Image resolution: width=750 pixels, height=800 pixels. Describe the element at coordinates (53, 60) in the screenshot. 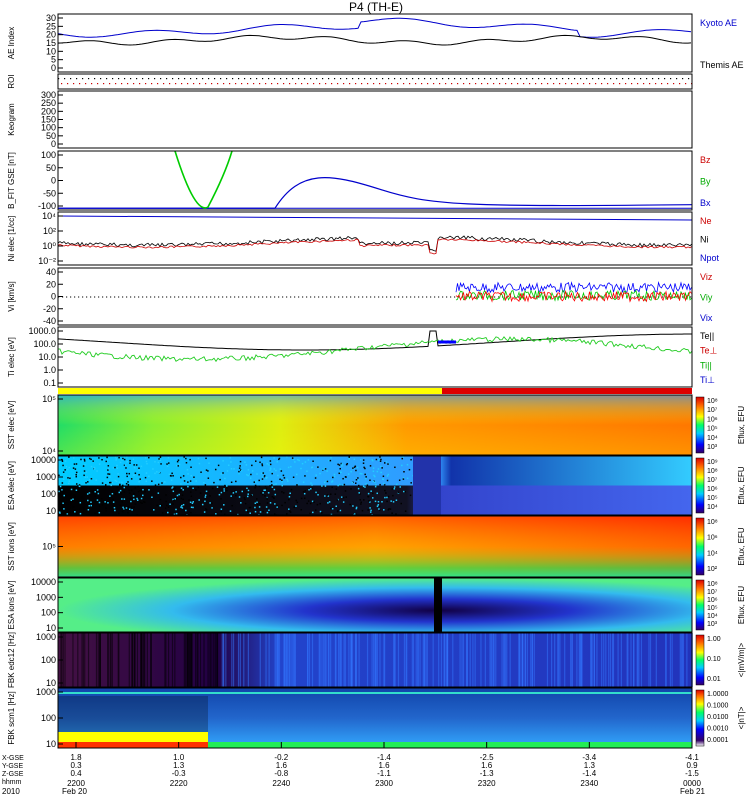

I see `ae-ytick-label: 5` at that location.